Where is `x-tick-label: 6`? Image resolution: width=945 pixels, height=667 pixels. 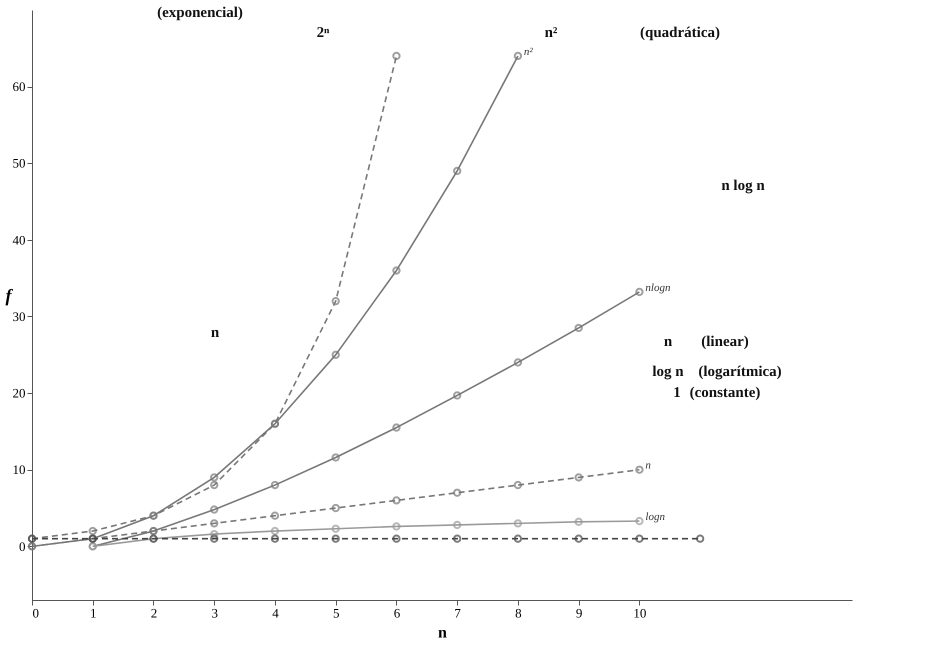
x-tick-label: 6 is located at coordinates (397, 613).